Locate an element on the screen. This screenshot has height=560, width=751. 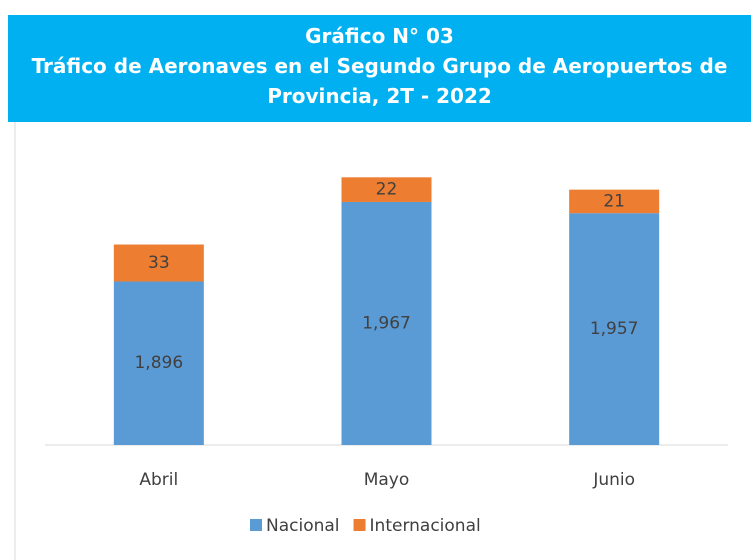
data-label: 33 is located at coordinates (159, 263).